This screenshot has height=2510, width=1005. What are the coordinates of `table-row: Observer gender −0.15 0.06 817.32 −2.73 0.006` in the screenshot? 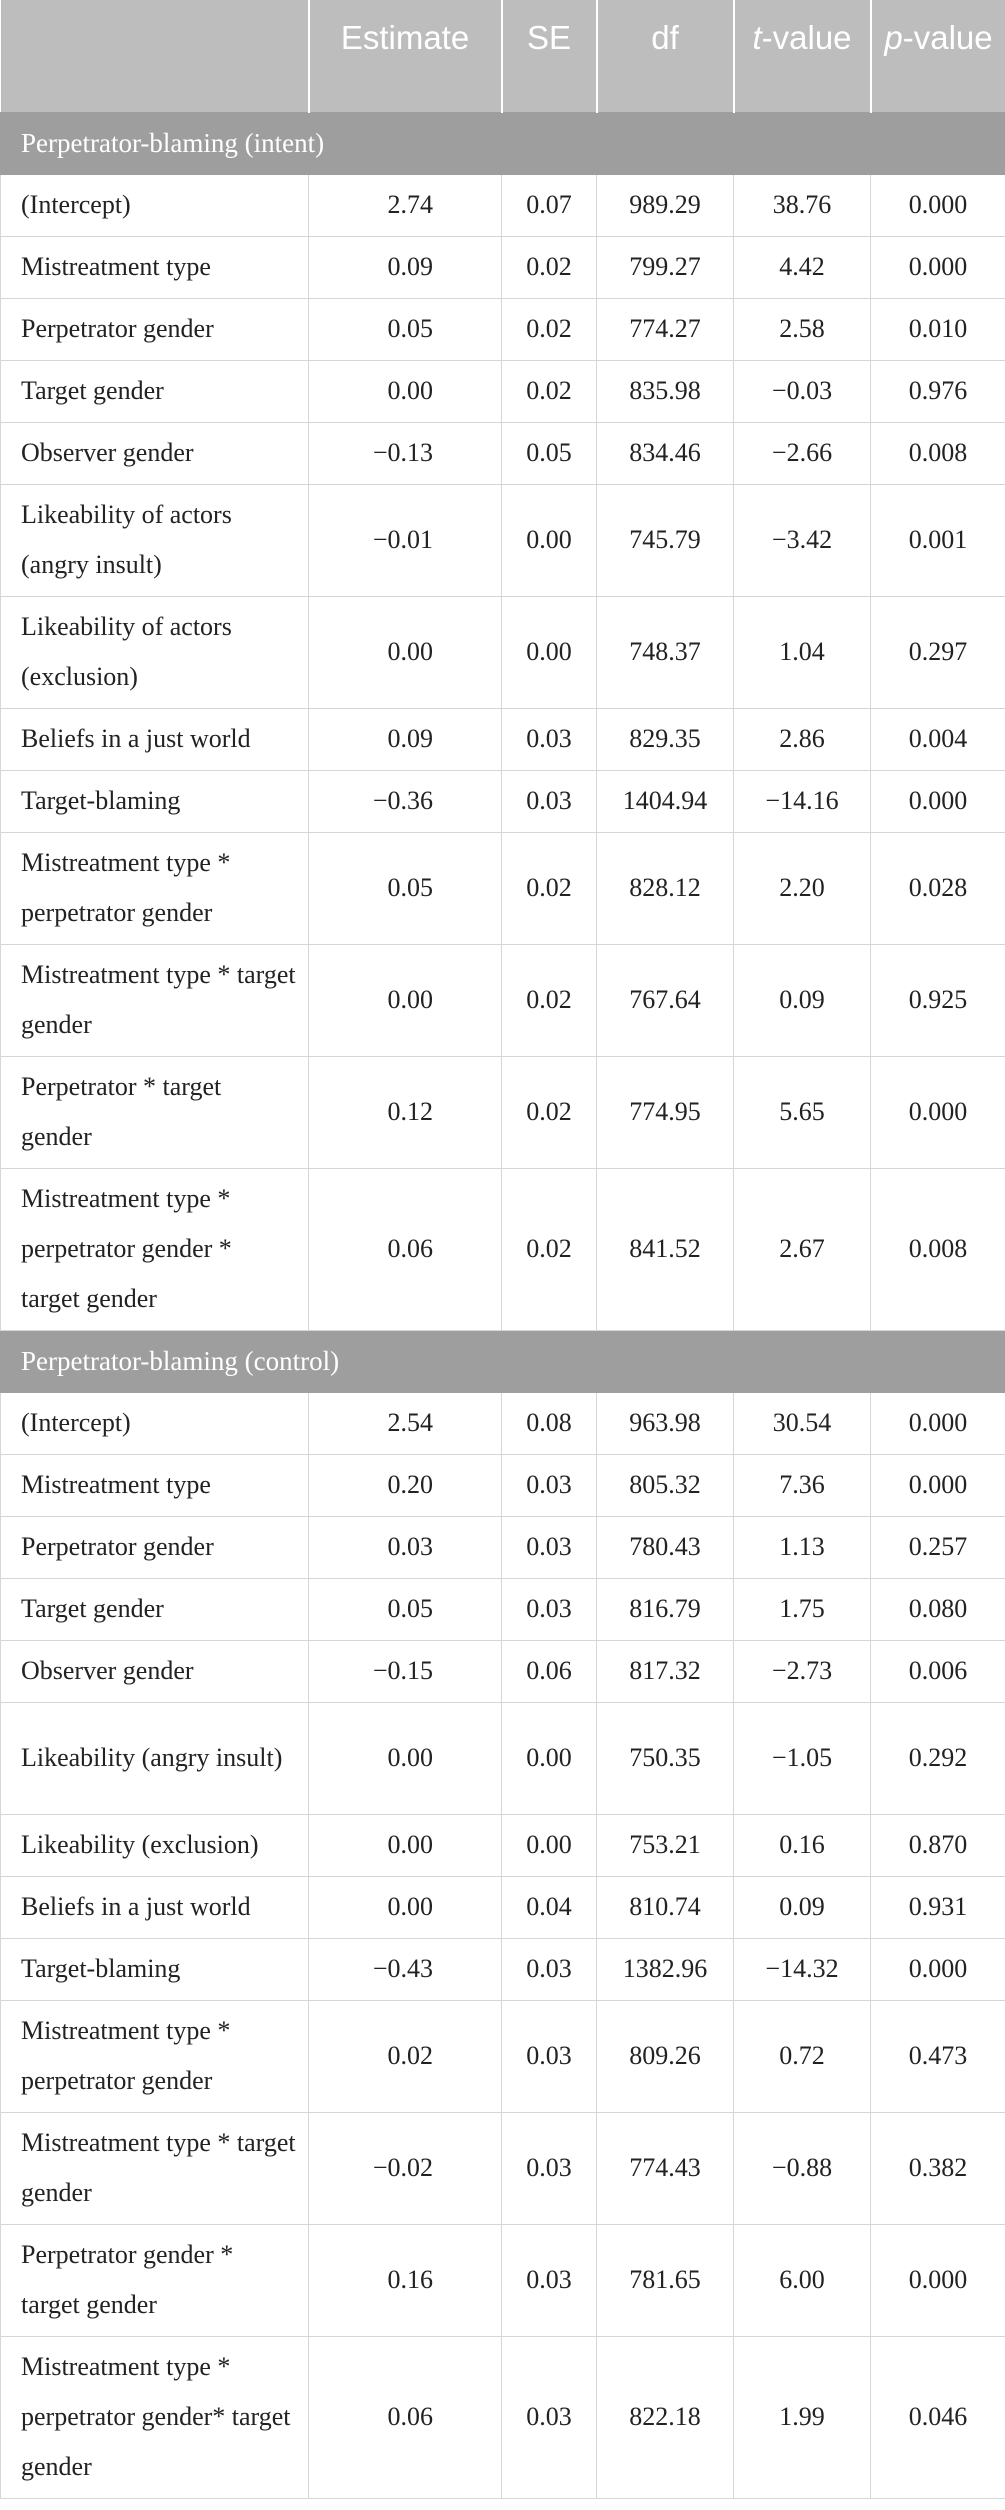 It's located at (502, 1671).